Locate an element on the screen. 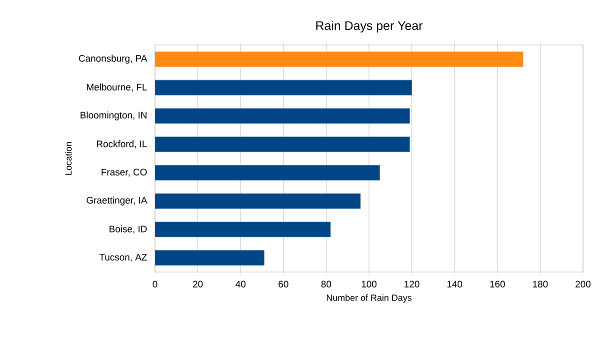 This screenshot has width=605, height=340. y-tick-label: Tucson, AZ is located at coordinates (123, 258).